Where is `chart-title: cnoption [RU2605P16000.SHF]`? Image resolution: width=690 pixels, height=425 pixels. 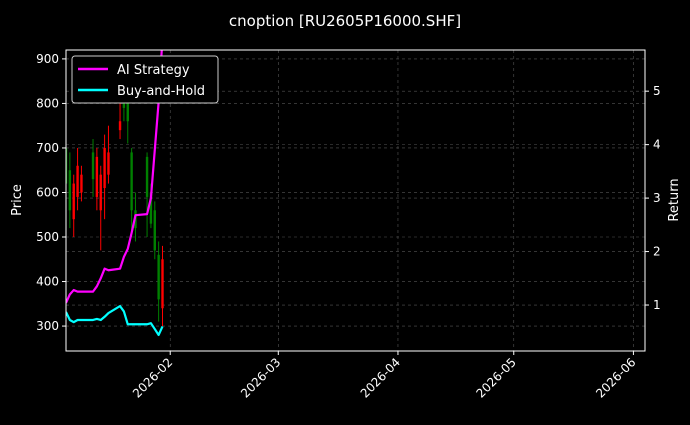
chart-title: cnoption [RU2605P16000.SHF] is located at coordinates (345, 21).